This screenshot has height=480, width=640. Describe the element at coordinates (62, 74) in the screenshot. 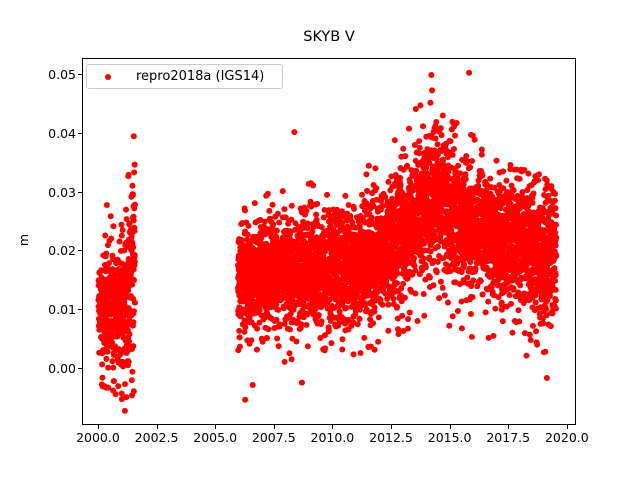

I see `y-tick-label: 0.05` at that location.